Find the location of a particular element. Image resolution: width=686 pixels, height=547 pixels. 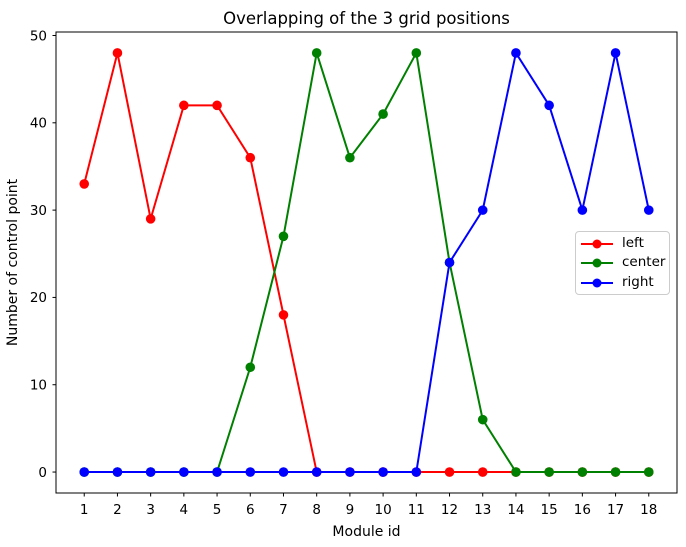

x-tick-label: 13 is located at coordinates (482, 510).